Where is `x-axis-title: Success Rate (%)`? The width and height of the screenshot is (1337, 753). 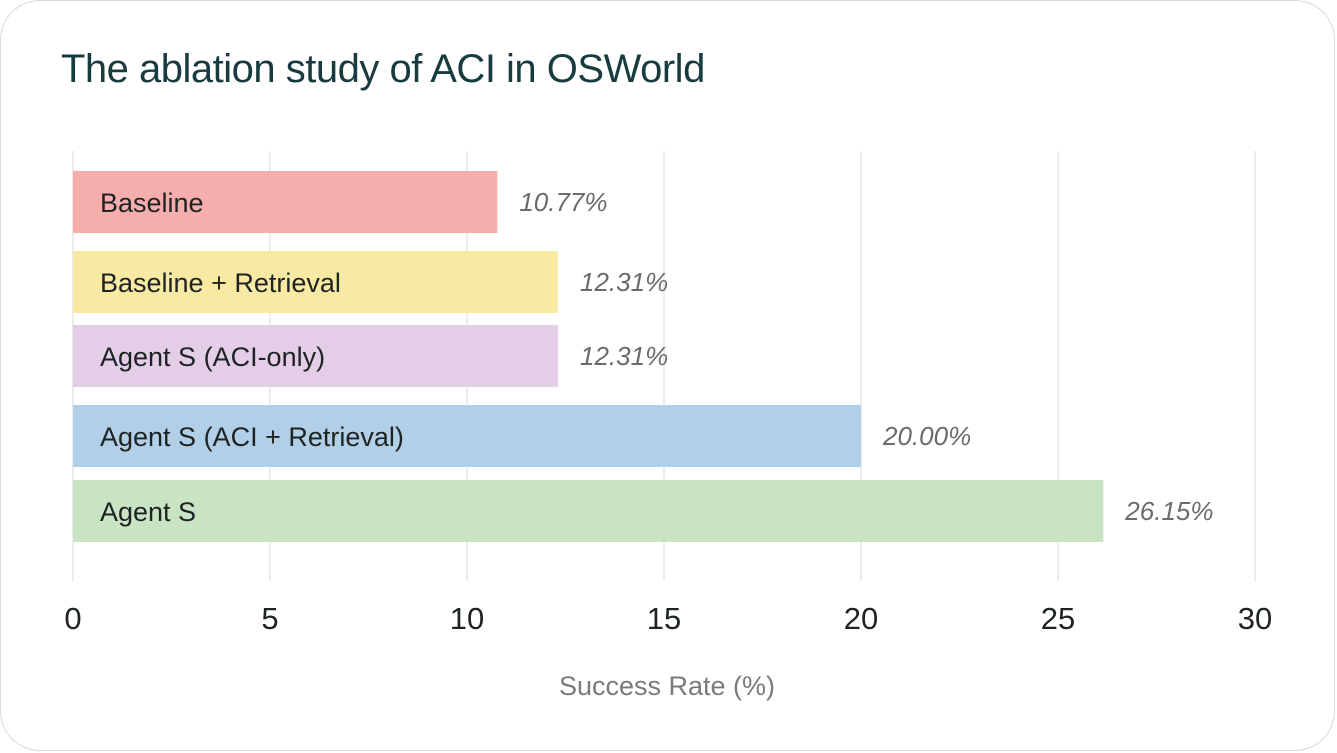 x-axis-title: Success Rate (%) is located at coordinates (667, 686).